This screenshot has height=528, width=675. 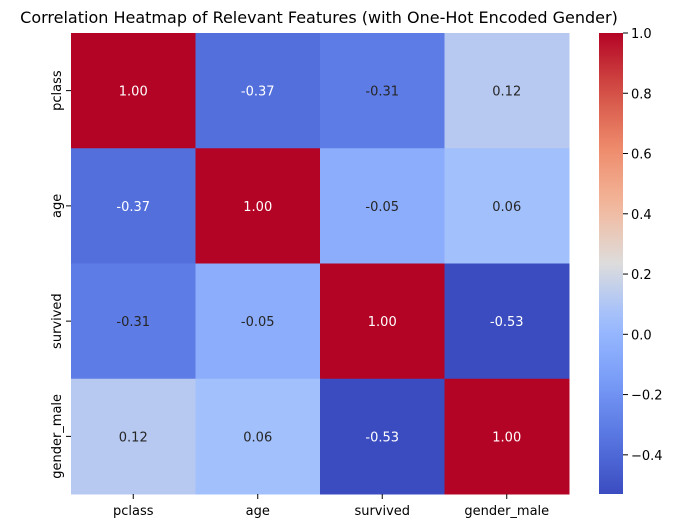 What do you see at coordinates (506, 511) in the screenshot?
I see `x-tick-label: gender_male` at bounding box center [506, 511].